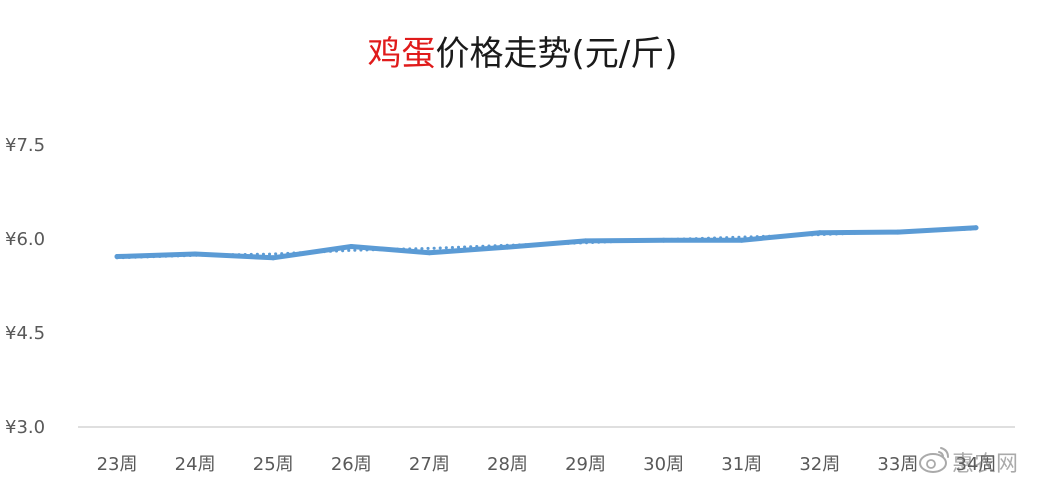 This screenshot has width=1045, height=487. What do you see at coordinates (401, 54) in the screenshot?
I see `chart-title-highlight: 鸡蛋` at bounding box center [401, 54].